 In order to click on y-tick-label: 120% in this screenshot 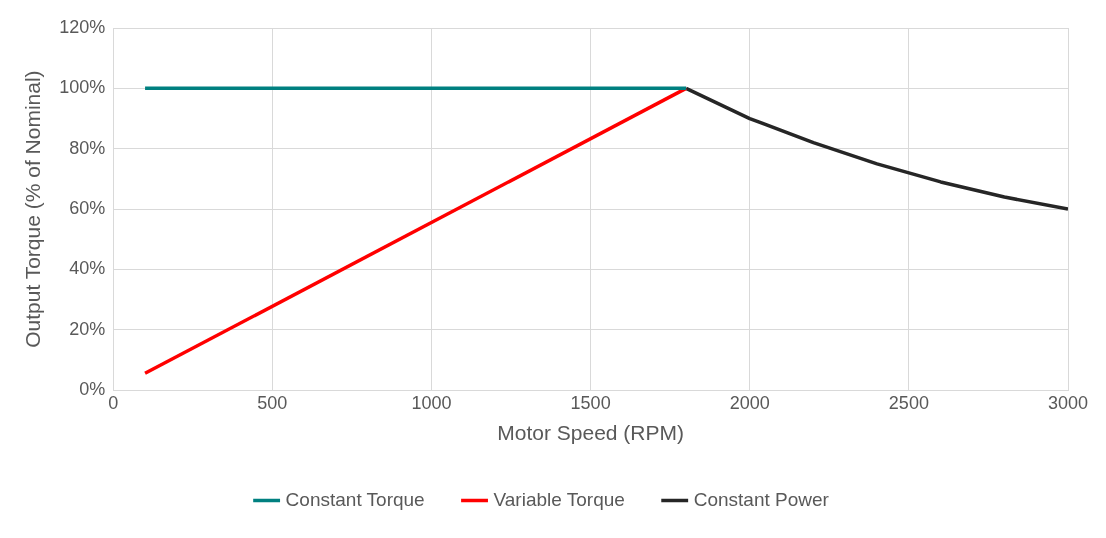, I will do `click(82, 26)`.